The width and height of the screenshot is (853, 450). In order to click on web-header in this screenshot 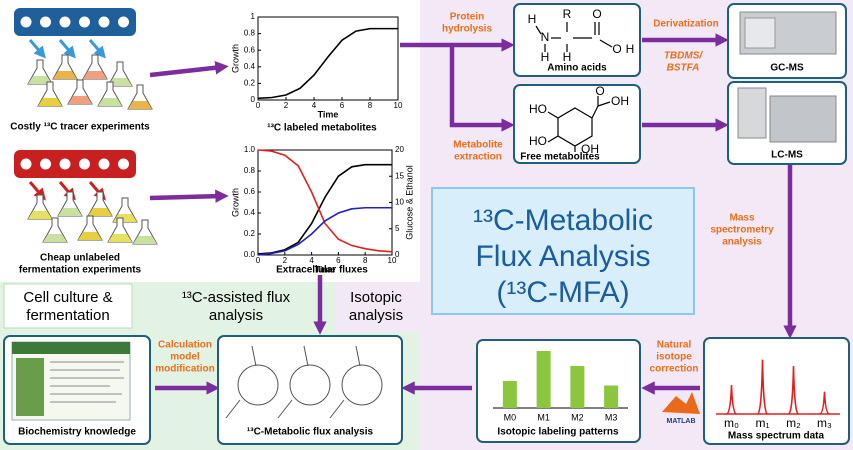, I will do `click(71, 348)`.